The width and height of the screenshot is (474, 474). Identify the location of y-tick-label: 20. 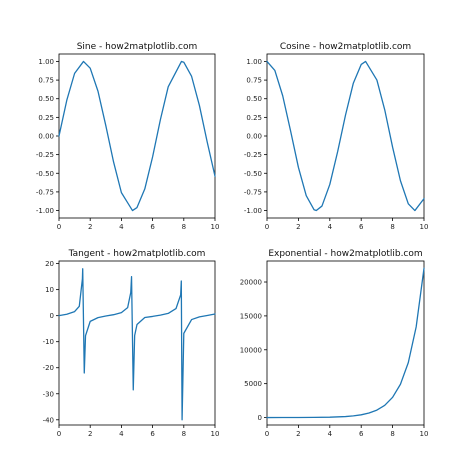
(49, 264).